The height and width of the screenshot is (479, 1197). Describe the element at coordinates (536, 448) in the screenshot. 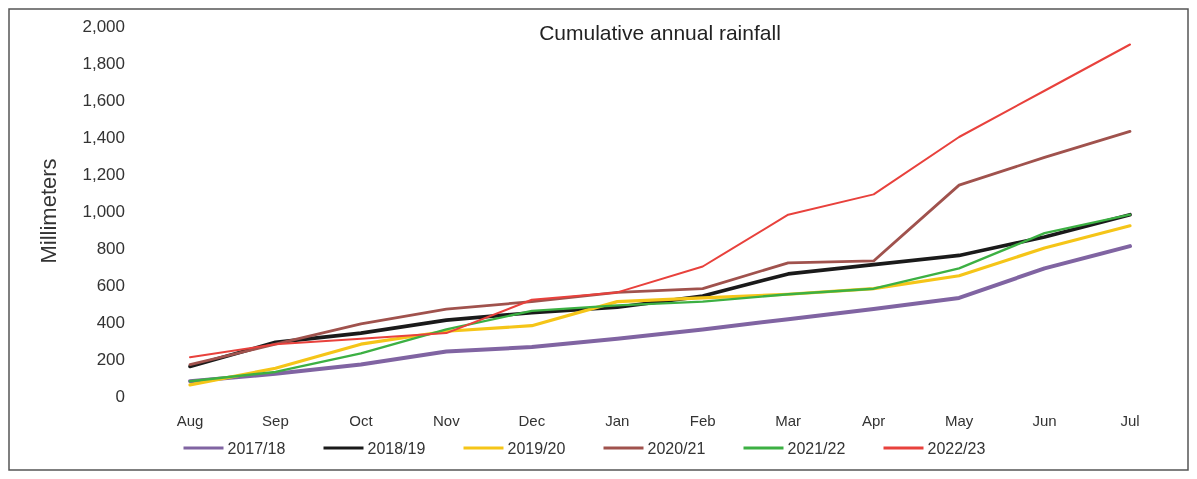

I see `legend-label: 2019/20` at that location.